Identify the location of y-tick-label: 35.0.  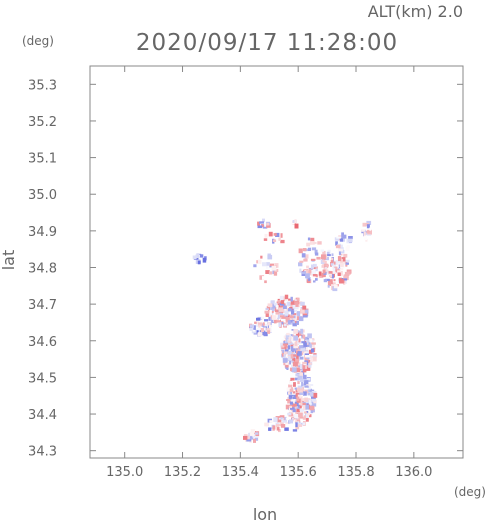
(42, 195).